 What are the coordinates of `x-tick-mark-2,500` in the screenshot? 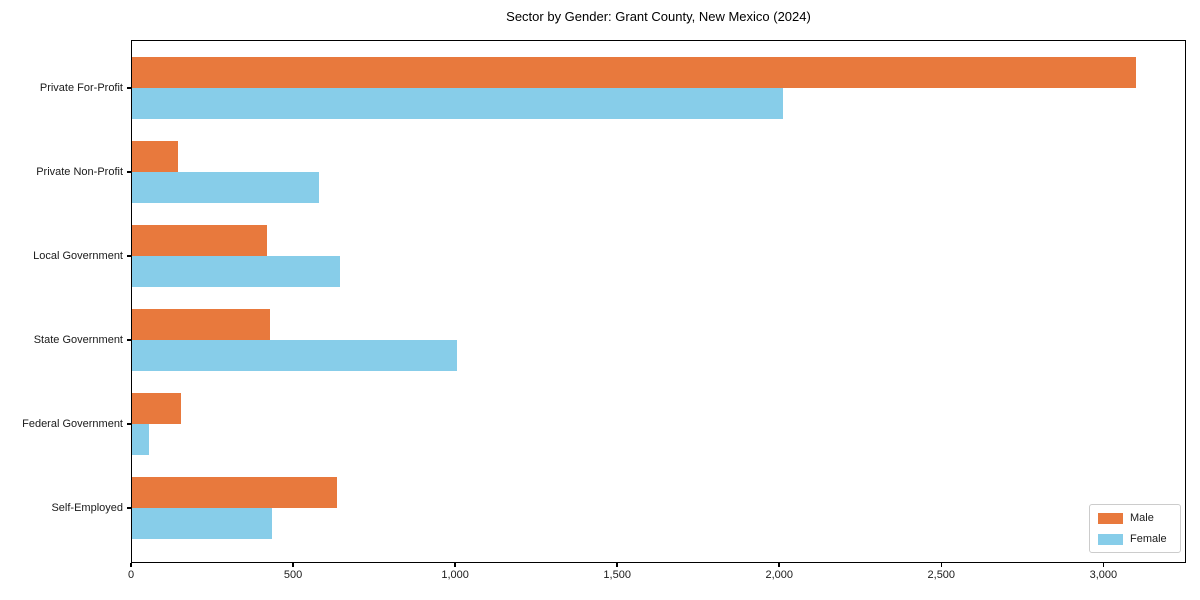 It's located at (941, 565).